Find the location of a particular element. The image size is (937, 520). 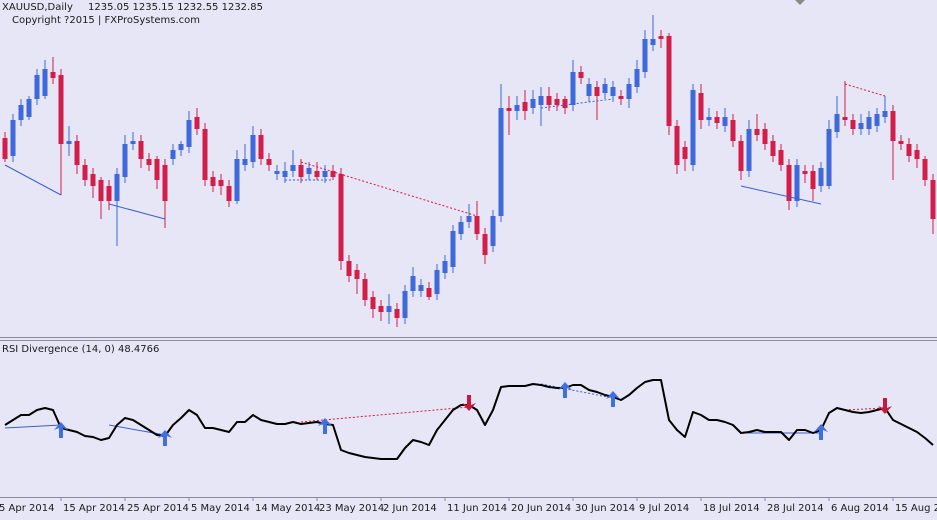

x-tick-label: 15 Apr 2014 is located at coordinates (94, 508).